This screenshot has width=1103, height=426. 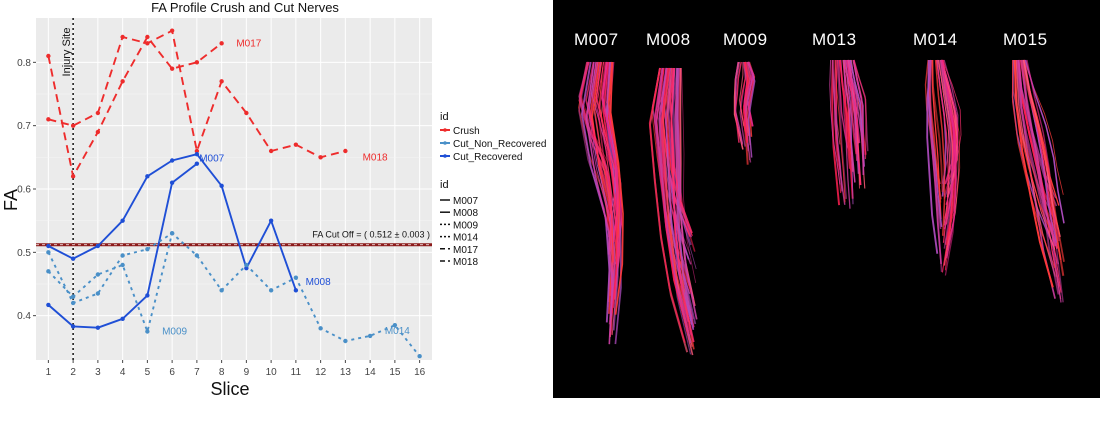 I want to click on series-annotation-m014: M014, so click(x=397, y=331).